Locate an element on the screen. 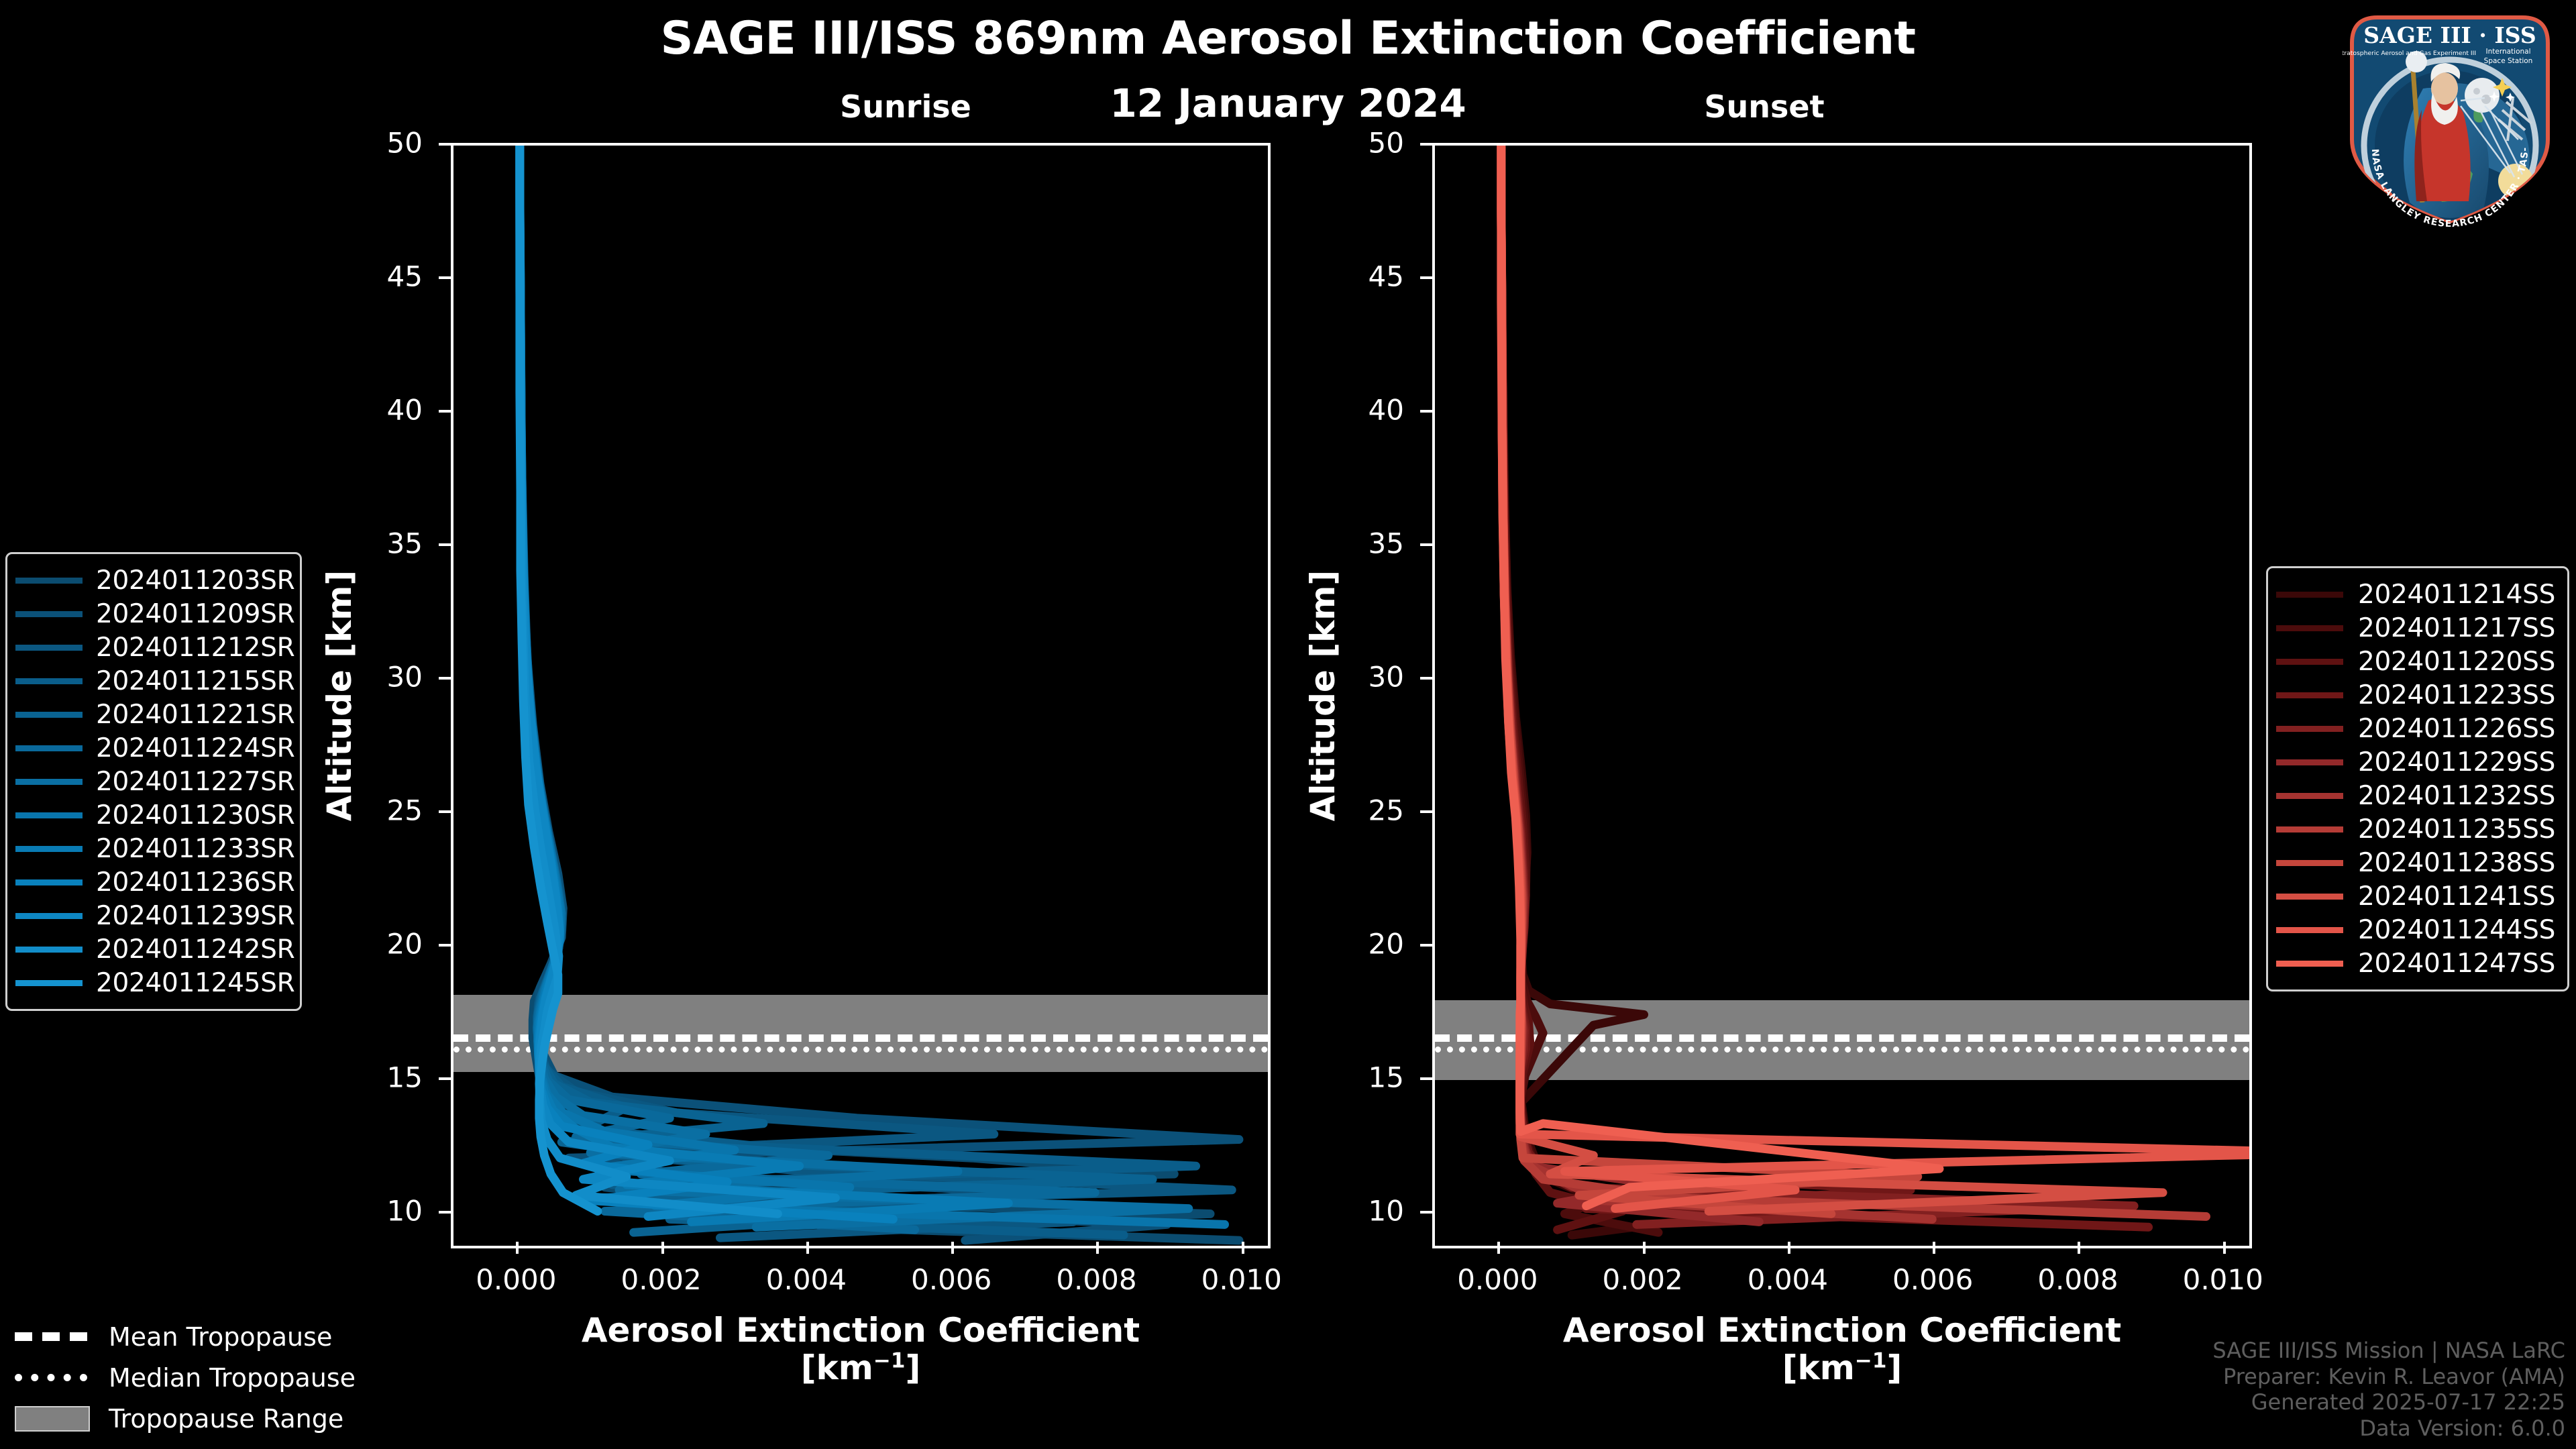 Image resolution: width=2576 pixels, height=1449 pixels. legend-item: 2024011221SR is located at coordinates (155, 714).